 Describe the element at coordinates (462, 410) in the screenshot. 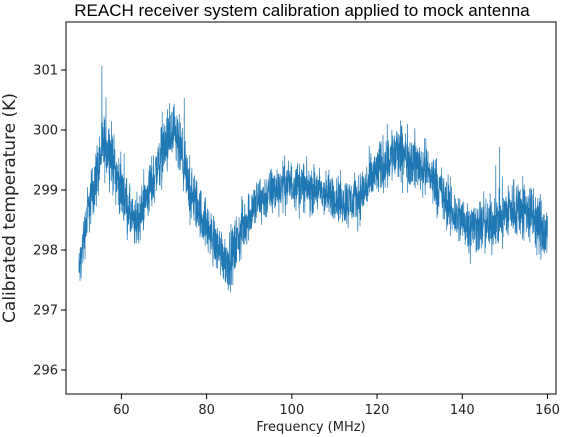

I see `x-tick-label: 140` at that location.